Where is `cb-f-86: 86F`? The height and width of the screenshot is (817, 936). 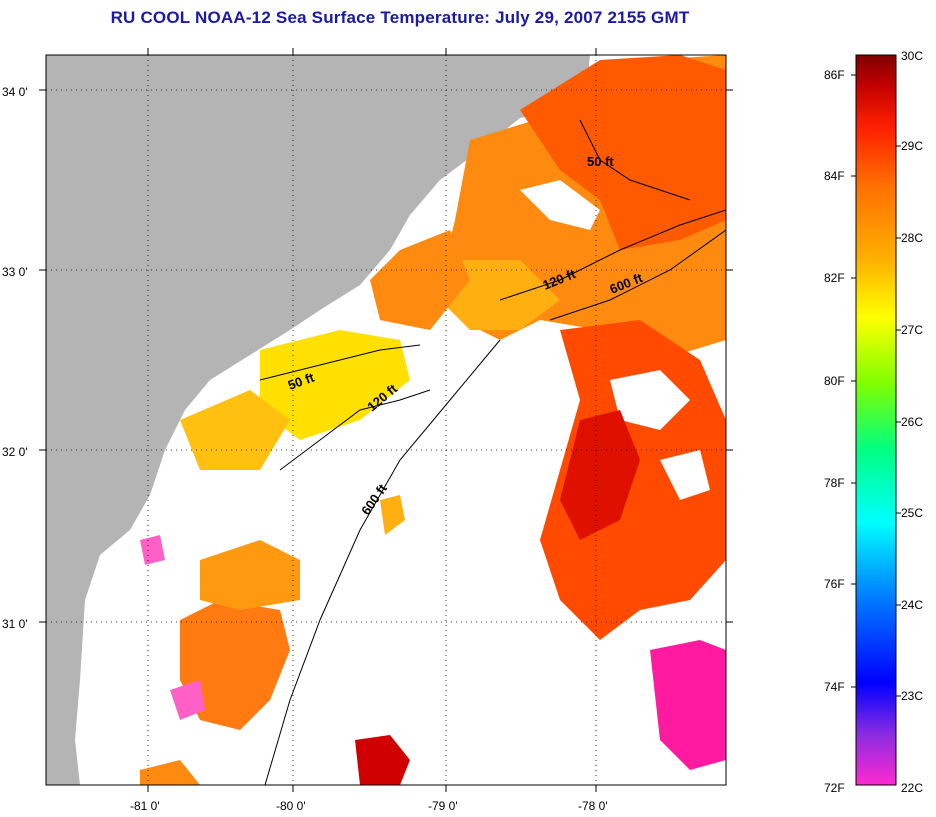
cb-f-86: 86F is located at coordinates (834, 75).